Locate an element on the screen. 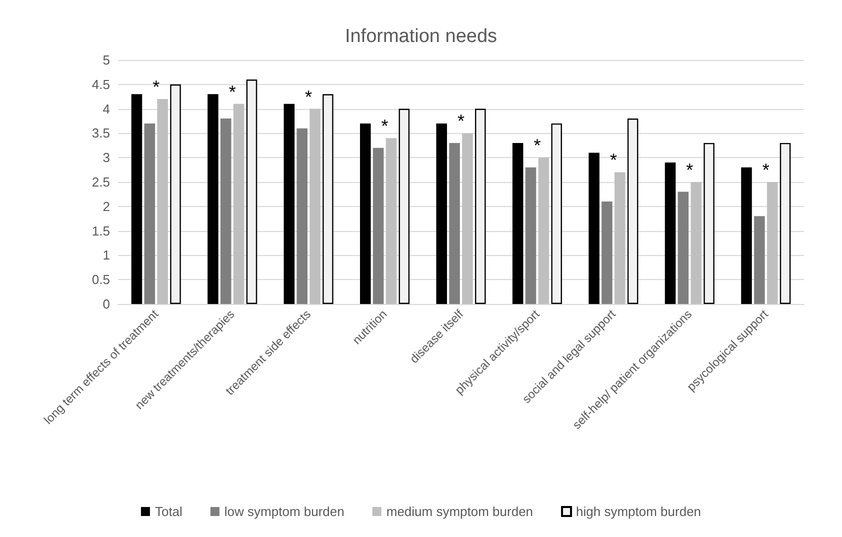 The height and width of the screenshot is (537, 842). y-tick-label: 1 is located at coordinates (106, 255).